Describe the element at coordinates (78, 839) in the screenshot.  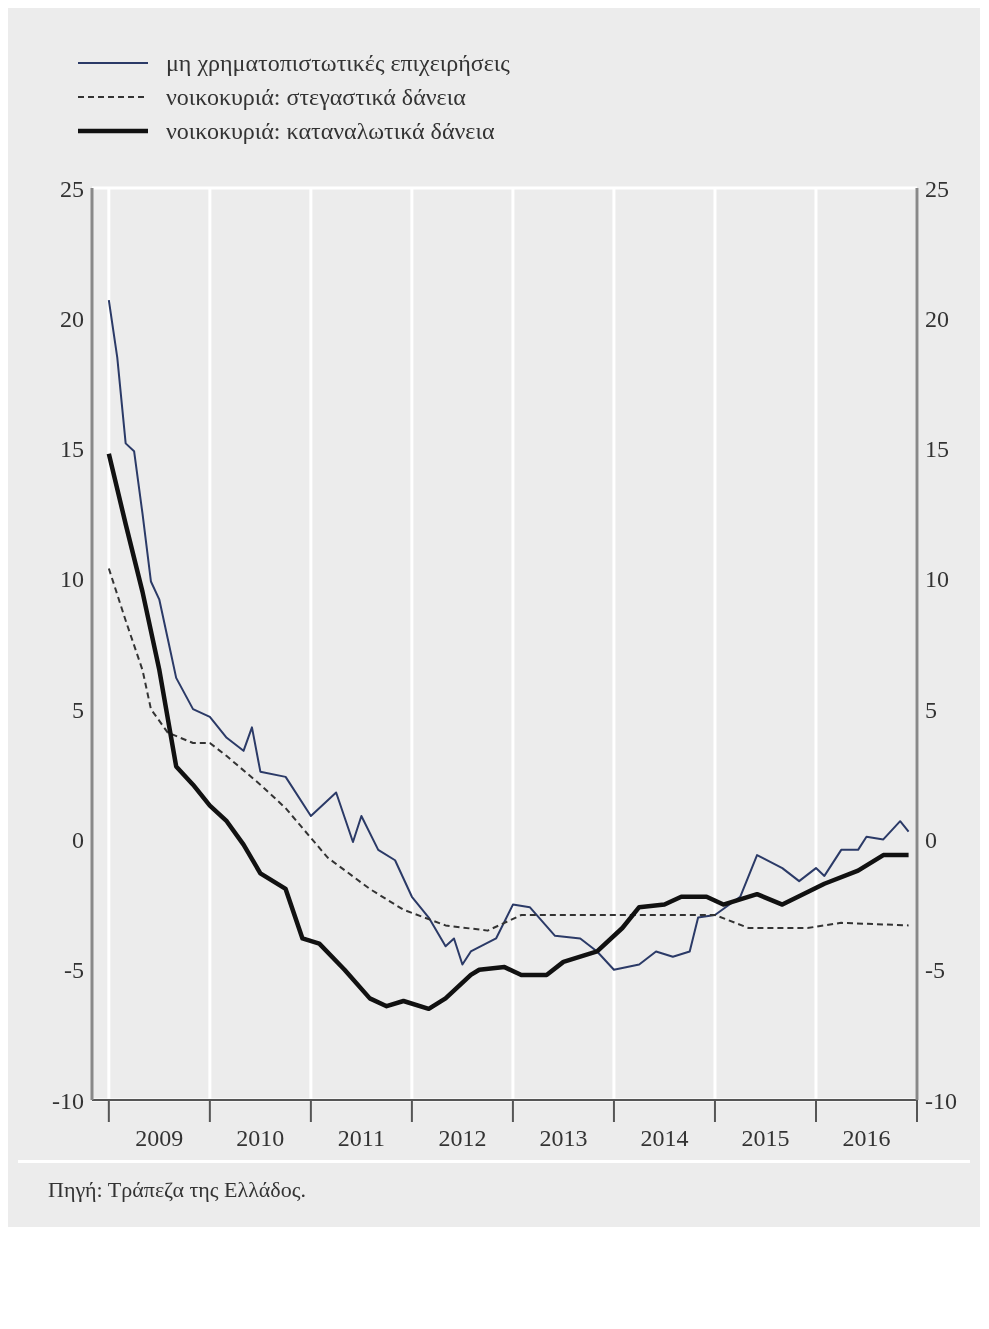
I see `y-tick-label: 0` at that location.